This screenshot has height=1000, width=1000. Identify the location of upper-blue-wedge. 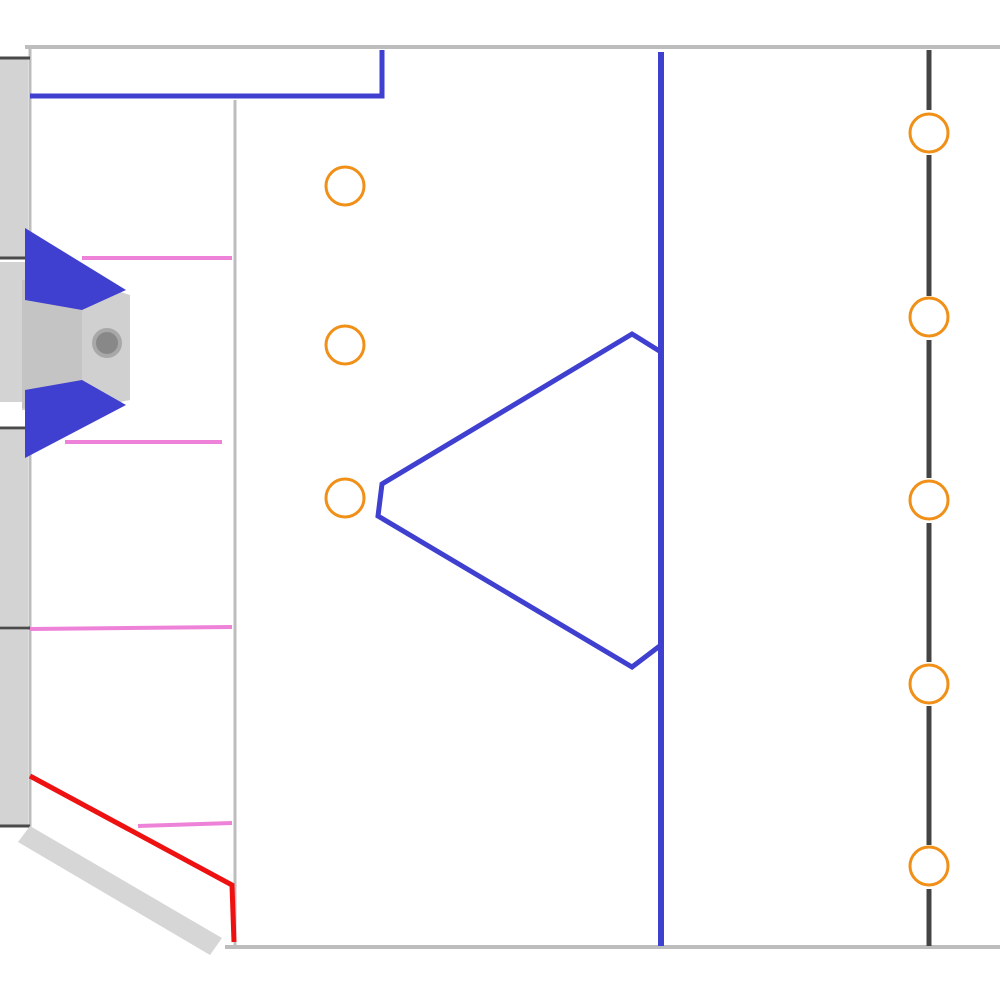
(75, 269).